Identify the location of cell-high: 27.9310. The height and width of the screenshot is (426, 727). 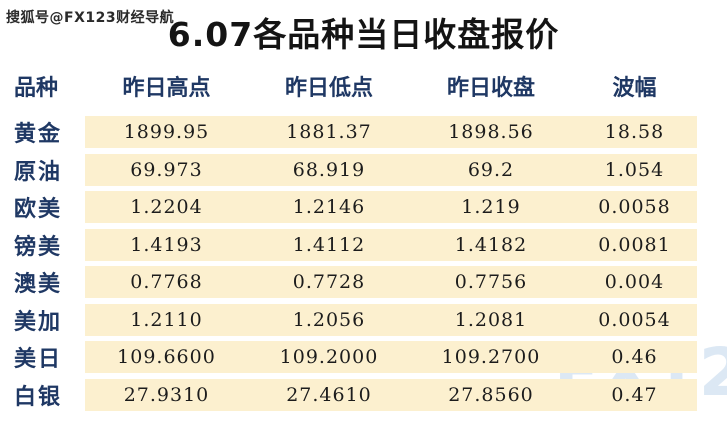
(166, 394).